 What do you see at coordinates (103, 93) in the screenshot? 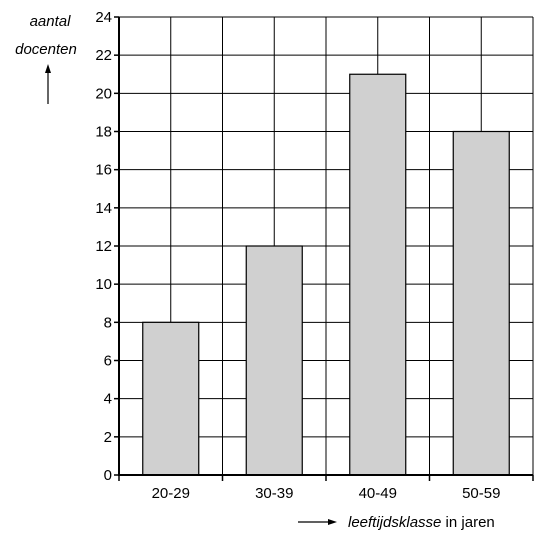
I see `y-tick-label: 20` at bounding box center [103, 93].